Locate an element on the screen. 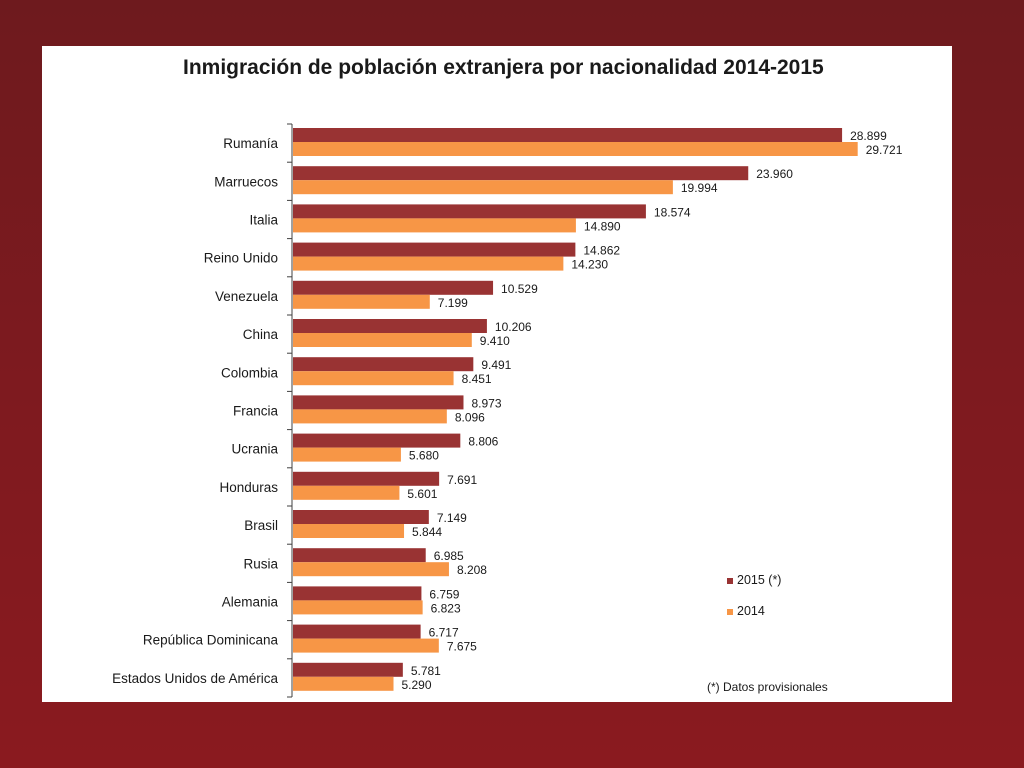  data-label: 6.717 is located at coordinates (444, 633).